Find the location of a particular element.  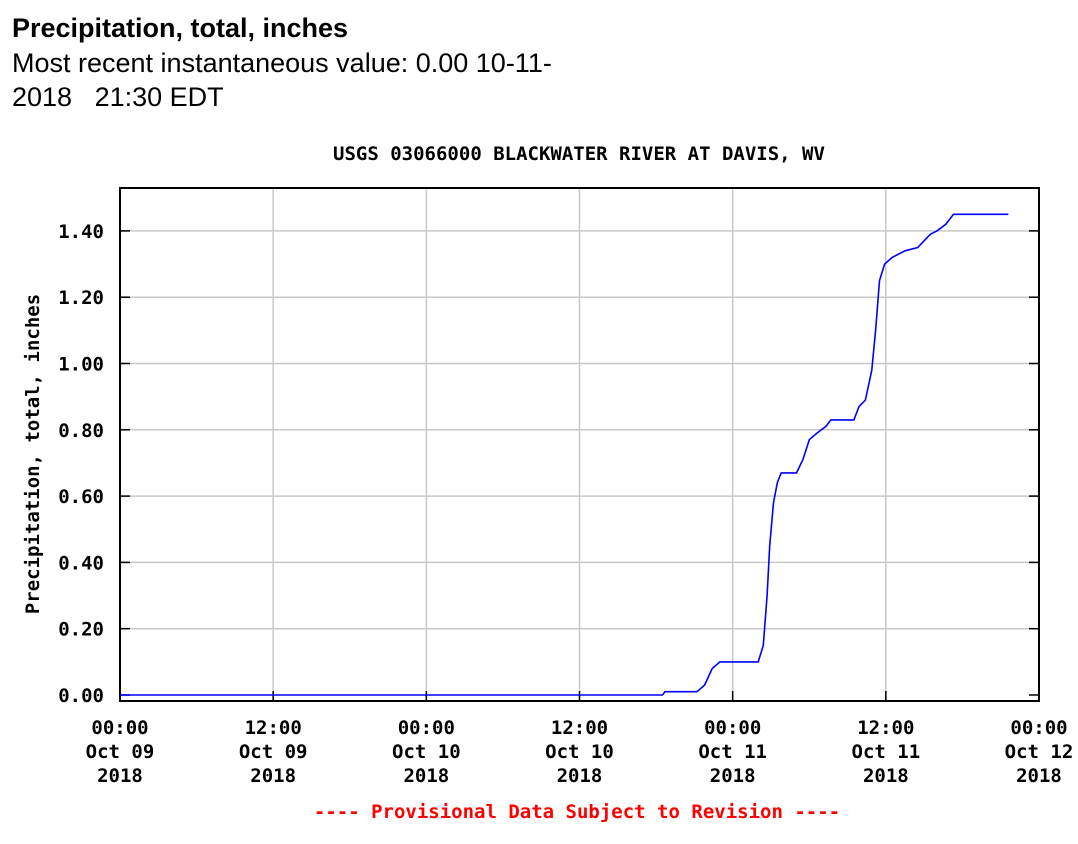

y-tick-label: 0.60 is located at coordinates (81, 497).